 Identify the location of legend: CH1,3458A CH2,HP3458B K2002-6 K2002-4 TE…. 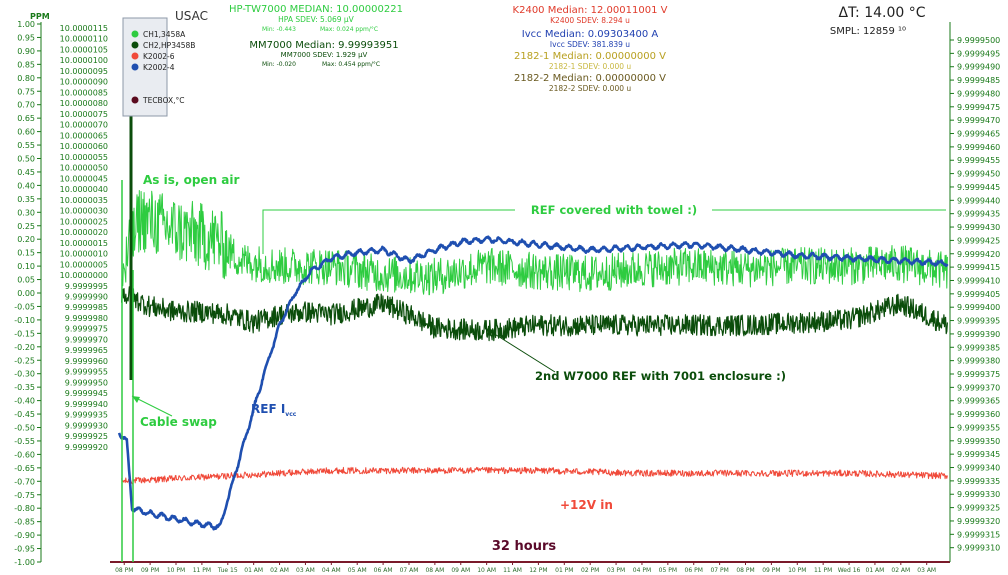
(158, 67).